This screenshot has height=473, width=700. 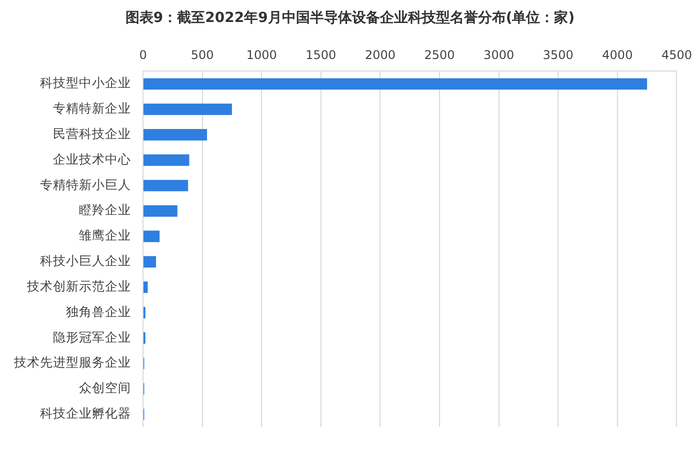 What do you see at coordinates (676, 55) in the screenshot?
I see `x-tick-label: 4500` at bounding box center [676, 55].